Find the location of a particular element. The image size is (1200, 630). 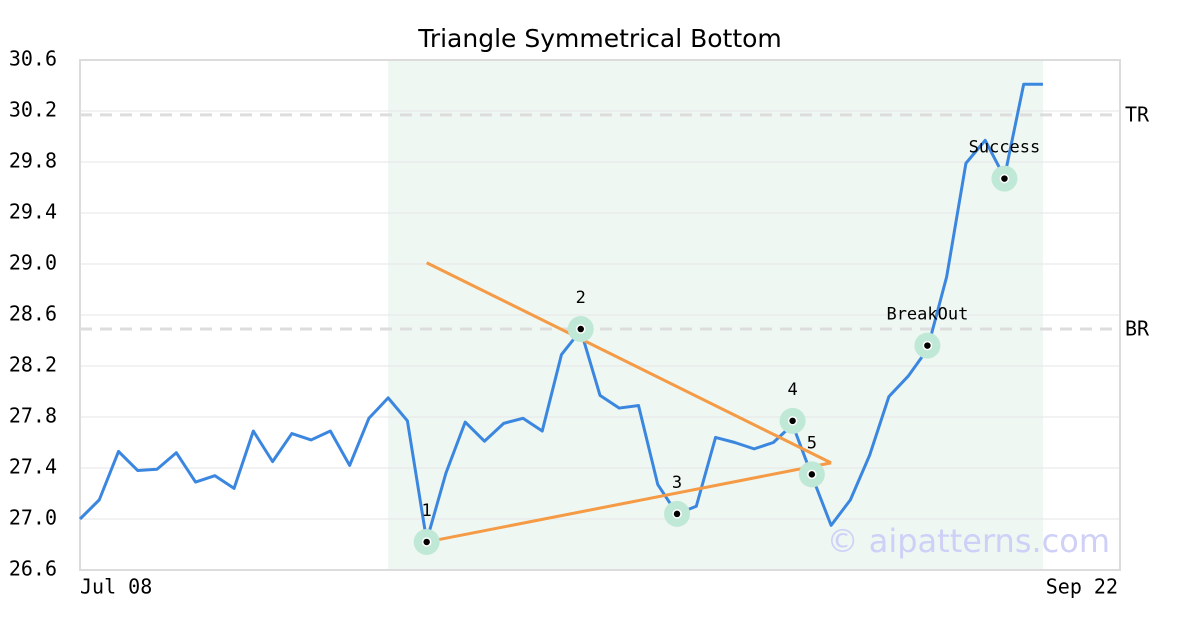

y-tick-label: 28.6 is located at coordinates (33, 314).